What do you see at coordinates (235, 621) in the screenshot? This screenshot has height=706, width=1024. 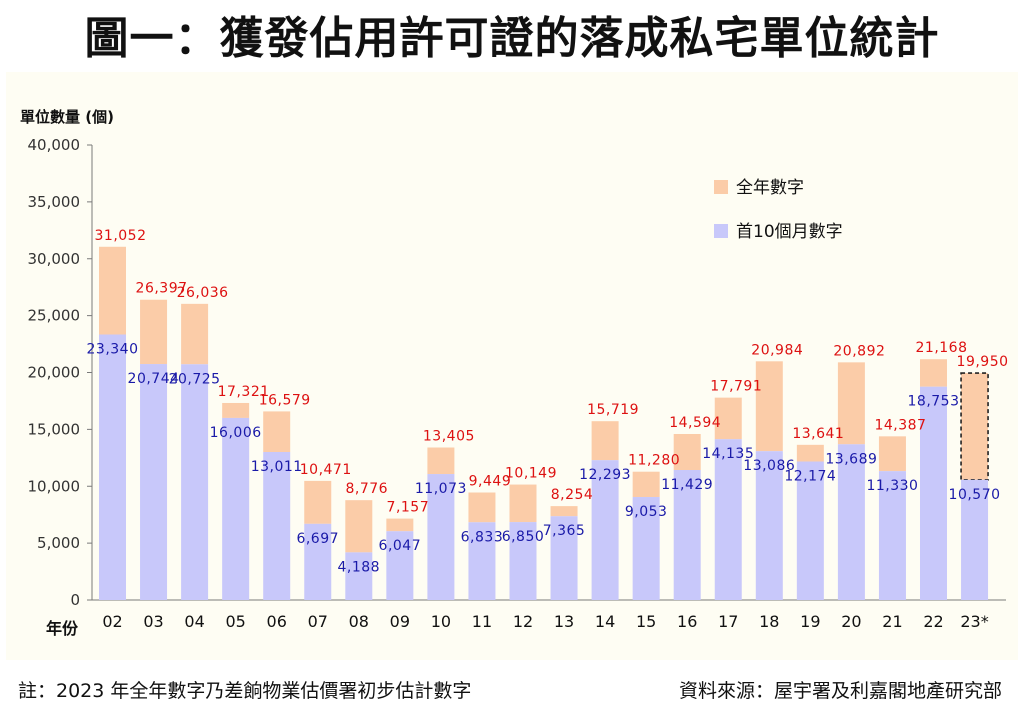 I see `x-tick-label: 05` at bounding box center [235, 621].